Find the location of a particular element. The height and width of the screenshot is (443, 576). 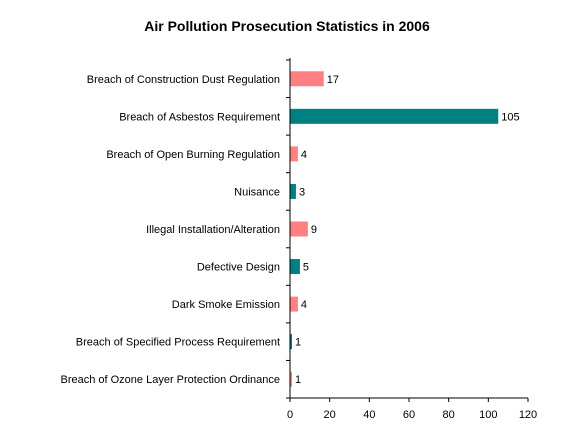

category-label: Breach of Asbestos Requirement is located at coordinates (199, 117).